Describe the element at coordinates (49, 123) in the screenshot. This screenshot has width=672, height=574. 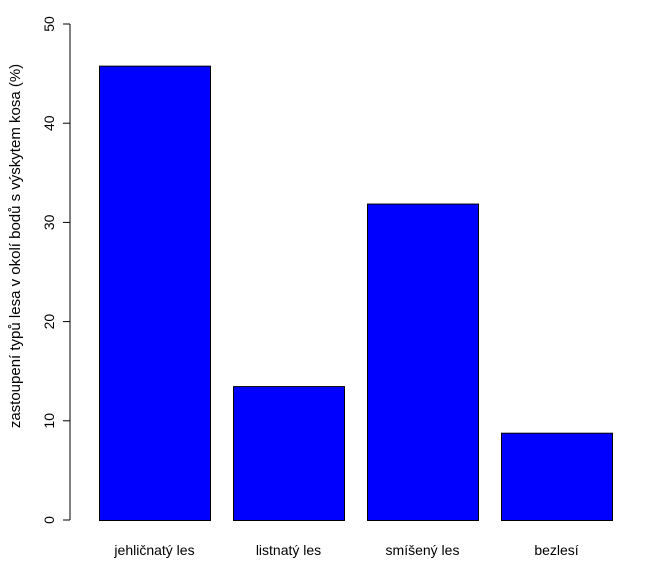
I see `y-tick-label: 40` at that location.